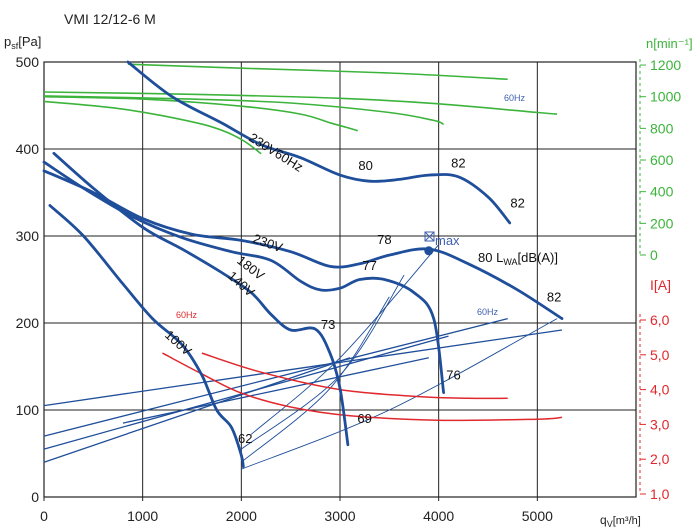  What do you see at coordinates (662, 223) in the screenshot?
I see `rpm-tick-label: 200` at bounding box center [662, 223].